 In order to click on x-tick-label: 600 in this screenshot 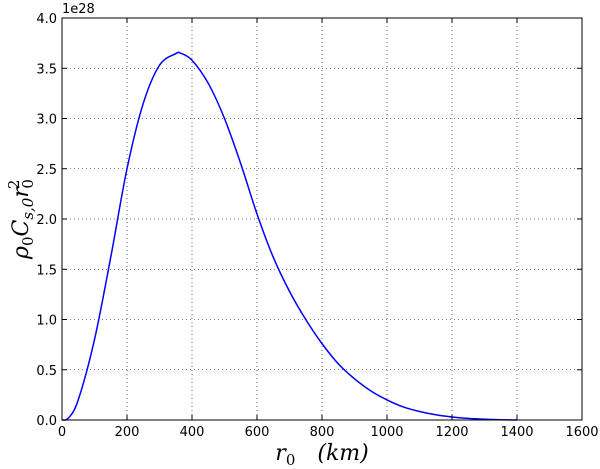, I will do `click(257, 432)`.